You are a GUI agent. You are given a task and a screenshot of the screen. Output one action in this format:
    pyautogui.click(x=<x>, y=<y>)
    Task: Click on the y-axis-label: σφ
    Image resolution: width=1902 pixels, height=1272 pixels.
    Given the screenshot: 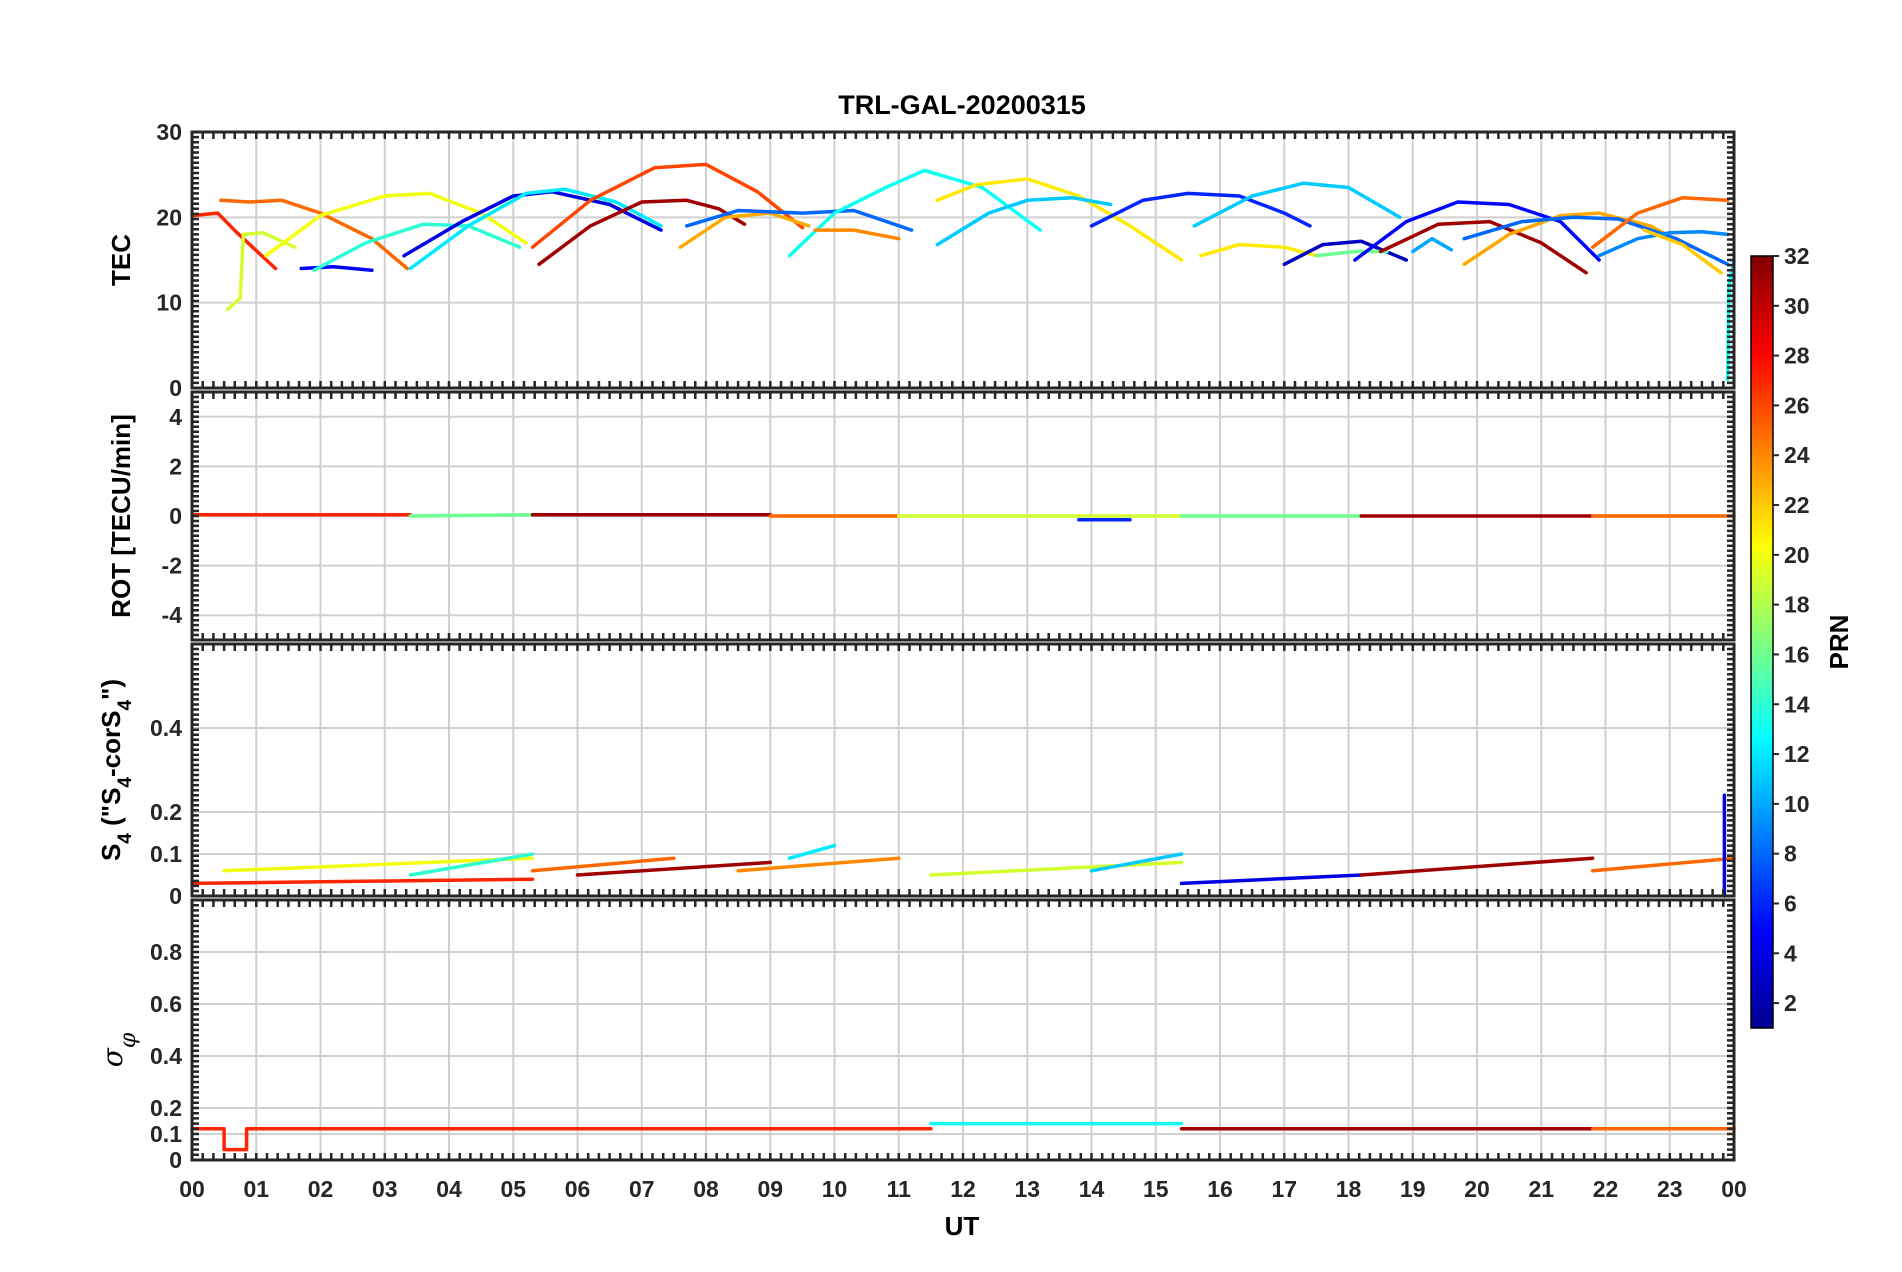 What is the action you would take?
    pyautogui.click(x=118, y=1049)
    